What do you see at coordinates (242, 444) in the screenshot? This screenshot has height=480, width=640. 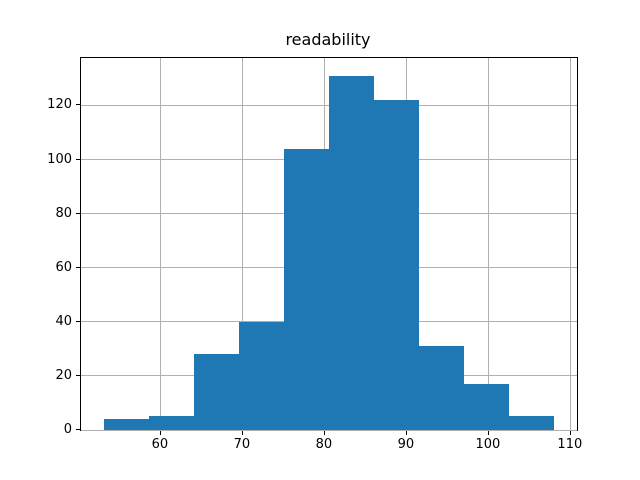 I see `x-tick-label: 70` at bounding box center [242, 444].